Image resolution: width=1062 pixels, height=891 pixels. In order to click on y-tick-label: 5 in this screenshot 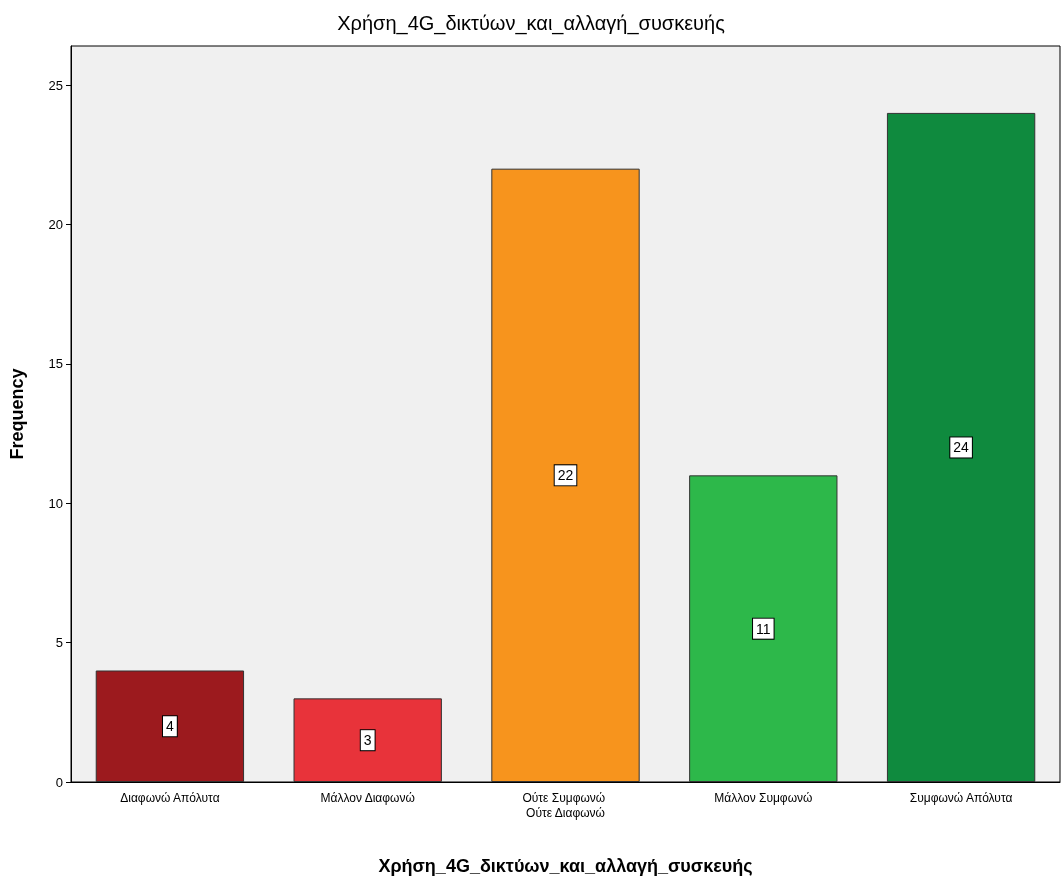, I will do `click(59, 643)`.